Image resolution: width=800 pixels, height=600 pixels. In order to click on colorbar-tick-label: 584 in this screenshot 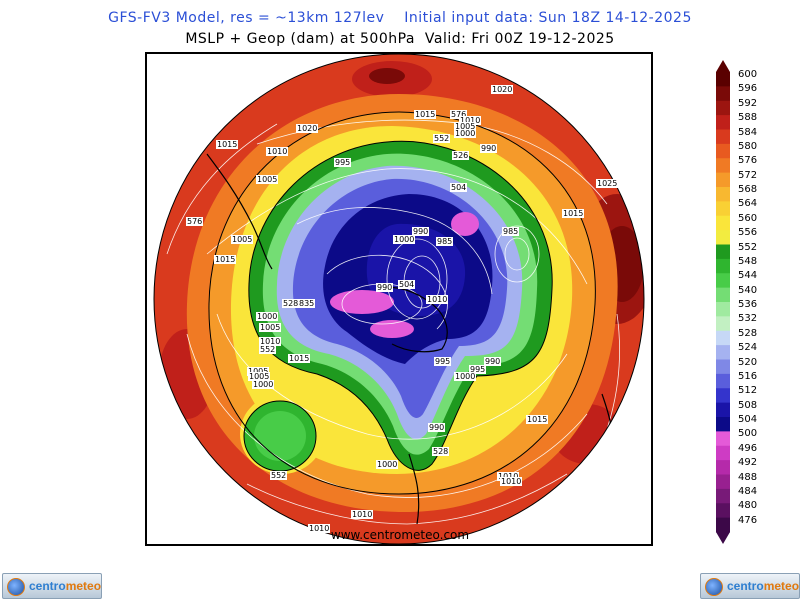, I will do `click(748, 132)`.